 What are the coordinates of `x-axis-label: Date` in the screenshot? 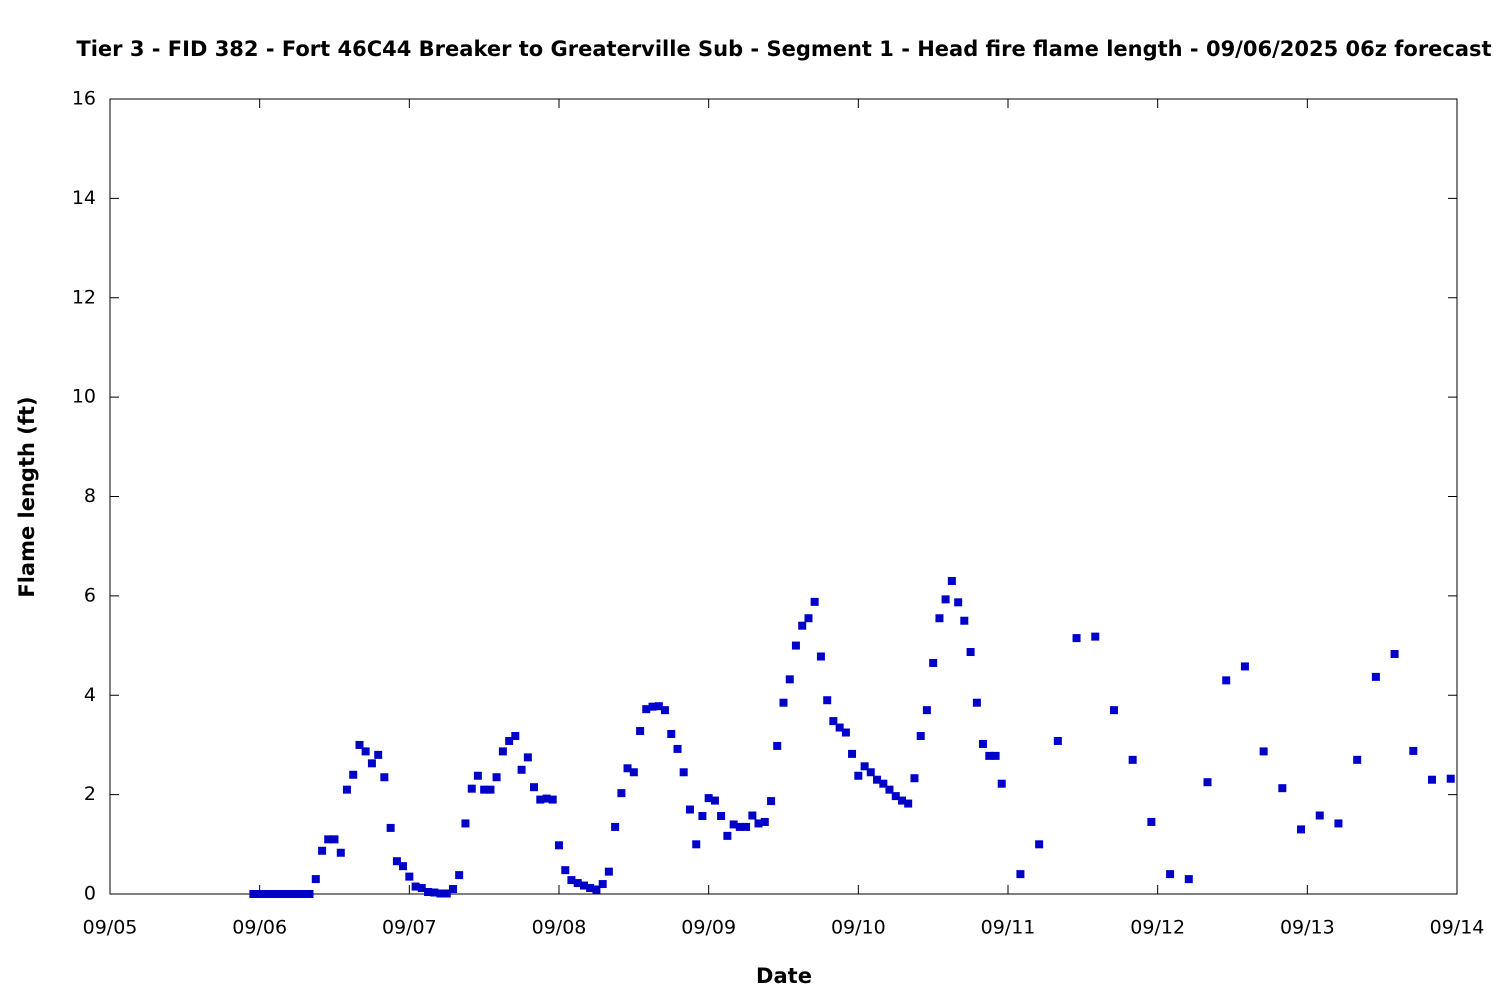 It's located at (784, 976).